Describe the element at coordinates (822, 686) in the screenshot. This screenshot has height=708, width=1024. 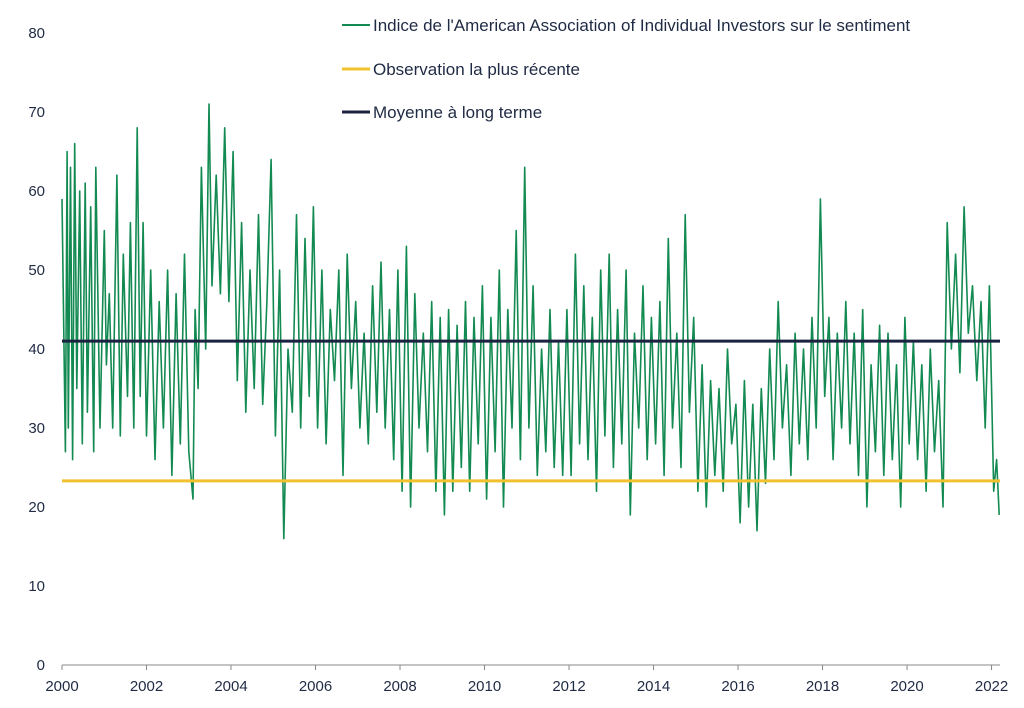
I see `x-tick-label: 2018` at that location.